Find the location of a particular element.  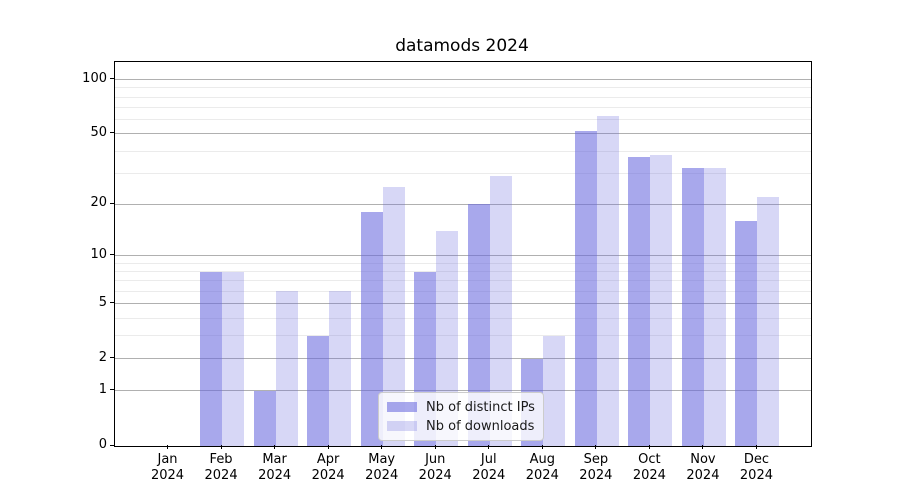

x-tick-label: Feb 2024 is located at coordinates (221, 468).